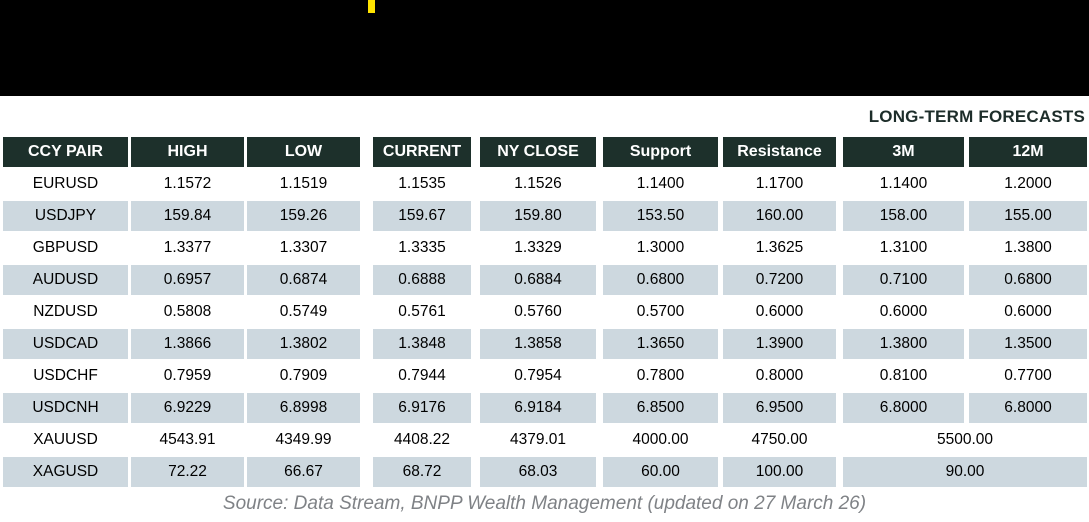 This screenshot has height=522, width=1089. What do you see at coordinates (906, 377) in the screenshot?
I see `cell-3m: 0.8100` at bounding box center [906, 377].